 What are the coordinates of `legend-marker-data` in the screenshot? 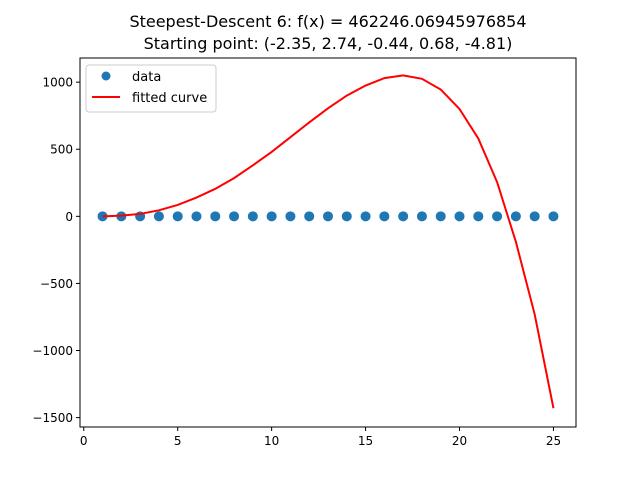 It's located at (106, 76).